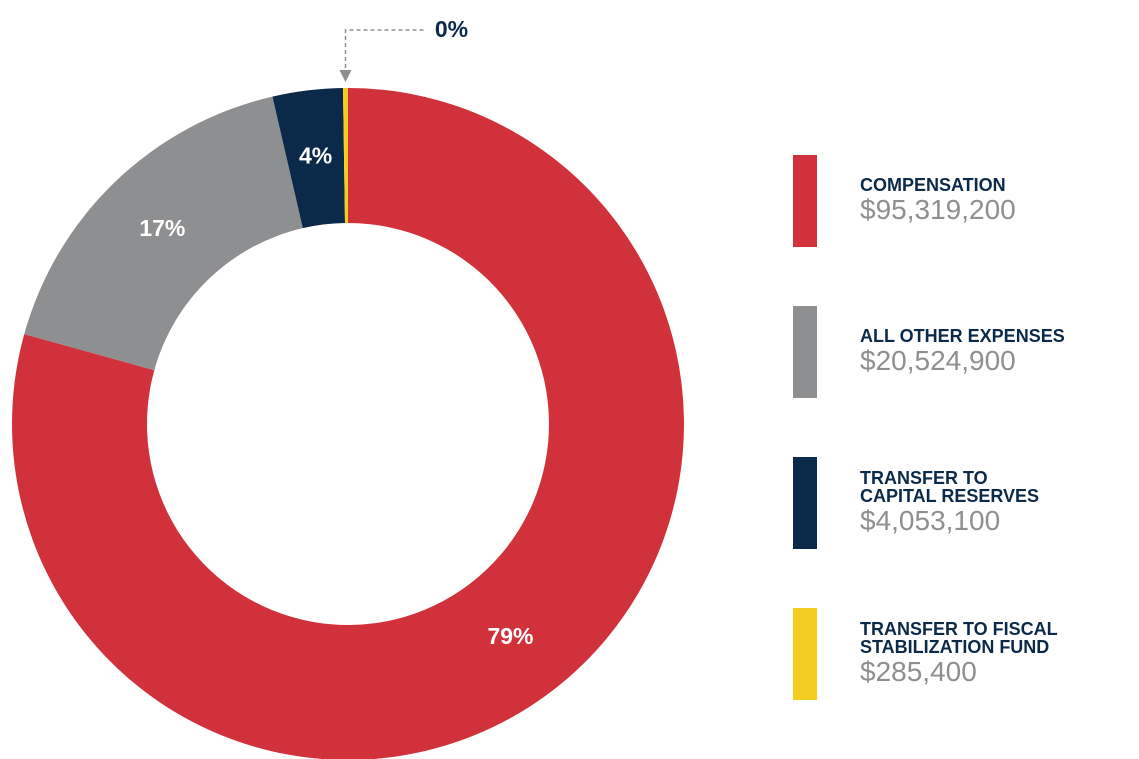 The image size is (1139, 759). What do you see at coordinates (384, 50) in the screenshot?
I see `callout-line` at bounding box center [384, 50].